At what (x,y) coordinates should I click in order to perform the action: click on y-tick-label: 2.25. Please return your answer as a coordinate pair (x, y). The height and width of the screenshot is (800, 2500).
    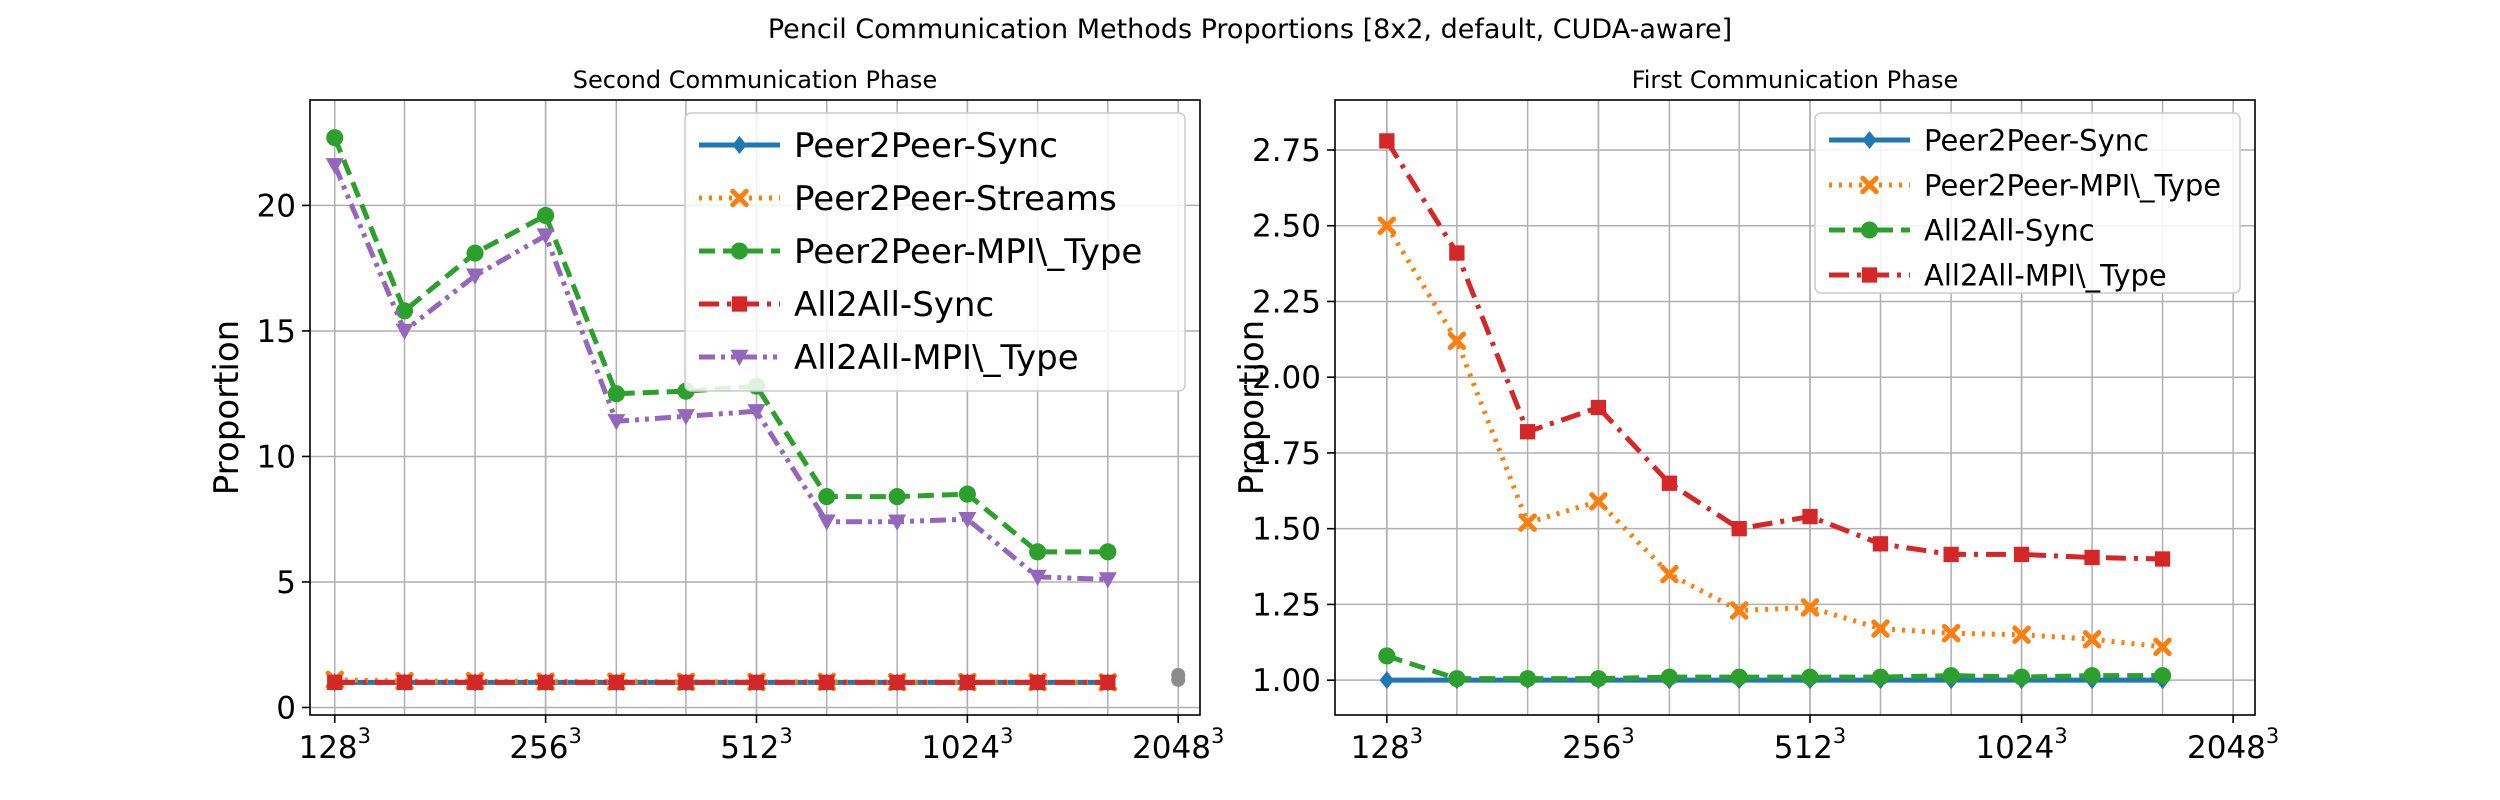
    Looking at the image, I should click on (1286, 302).